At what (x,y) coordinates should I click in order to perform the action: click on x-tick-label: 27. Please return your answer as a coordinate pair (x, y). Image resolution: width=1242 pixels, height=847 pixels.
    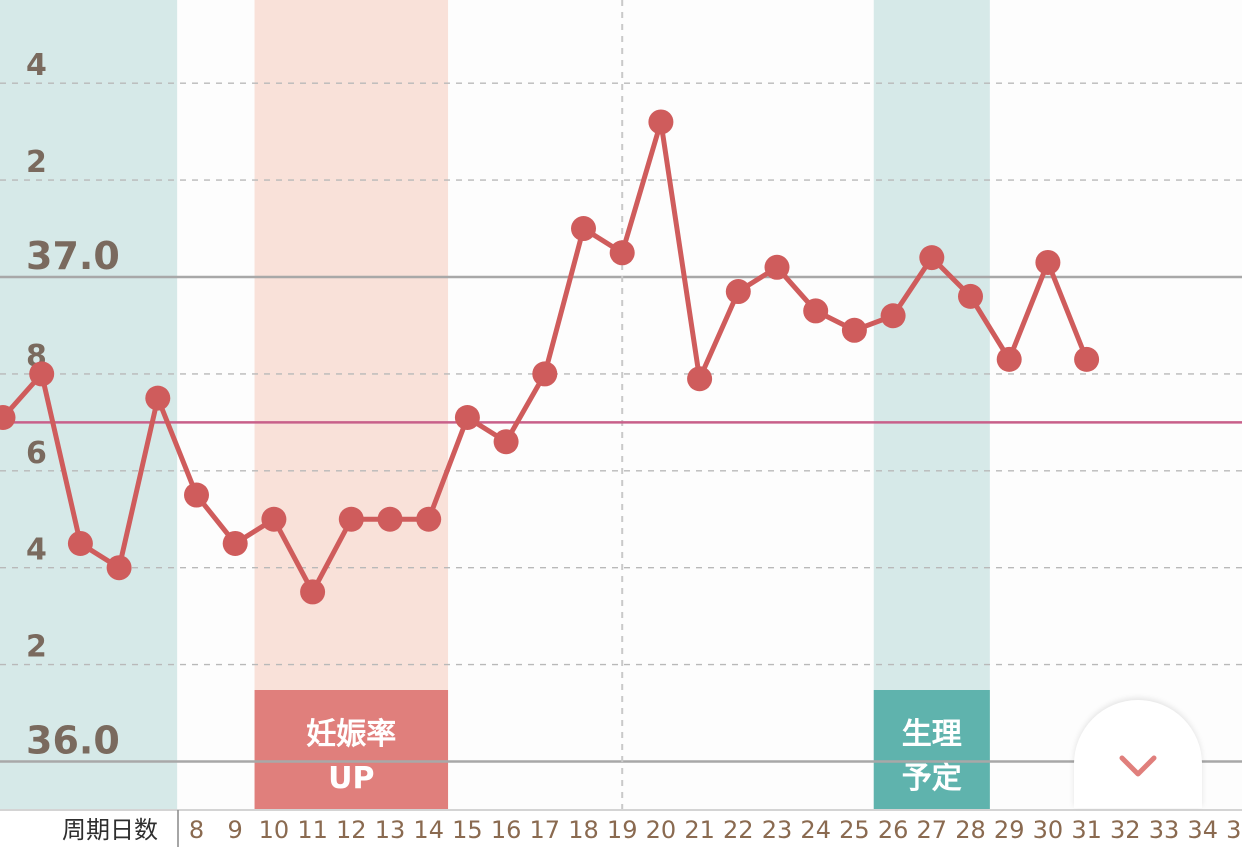
    Looking at the image, I should click on (932, 830).